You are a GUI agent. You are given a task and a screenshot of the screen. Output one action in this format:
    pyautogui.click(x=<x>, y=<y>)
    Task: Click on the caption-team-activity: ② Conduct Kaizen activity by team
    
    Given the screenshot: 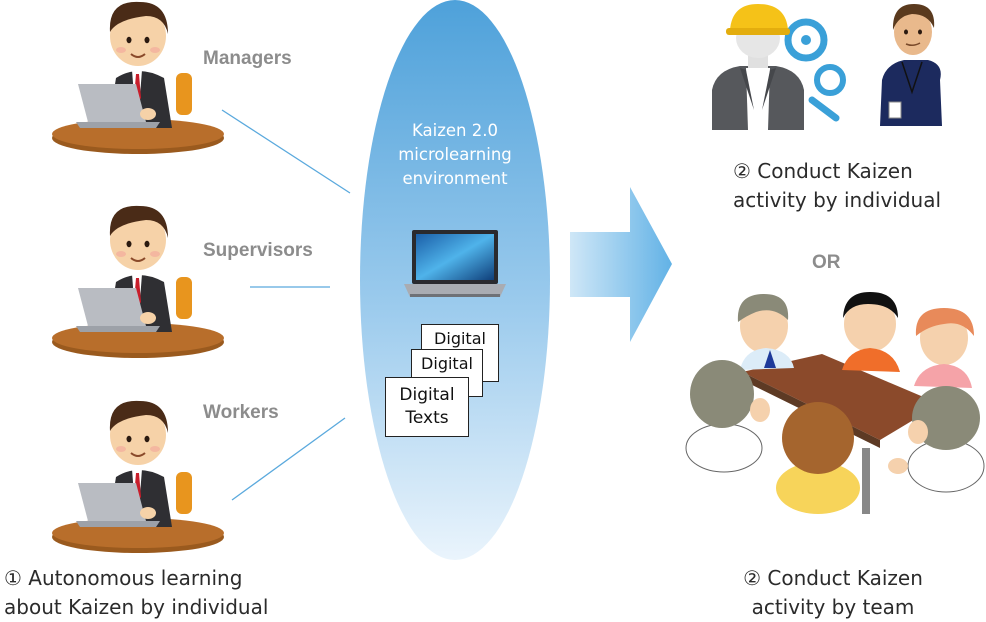 What is the action you would take?
    pyautogui.click(x=833, y=592)
    